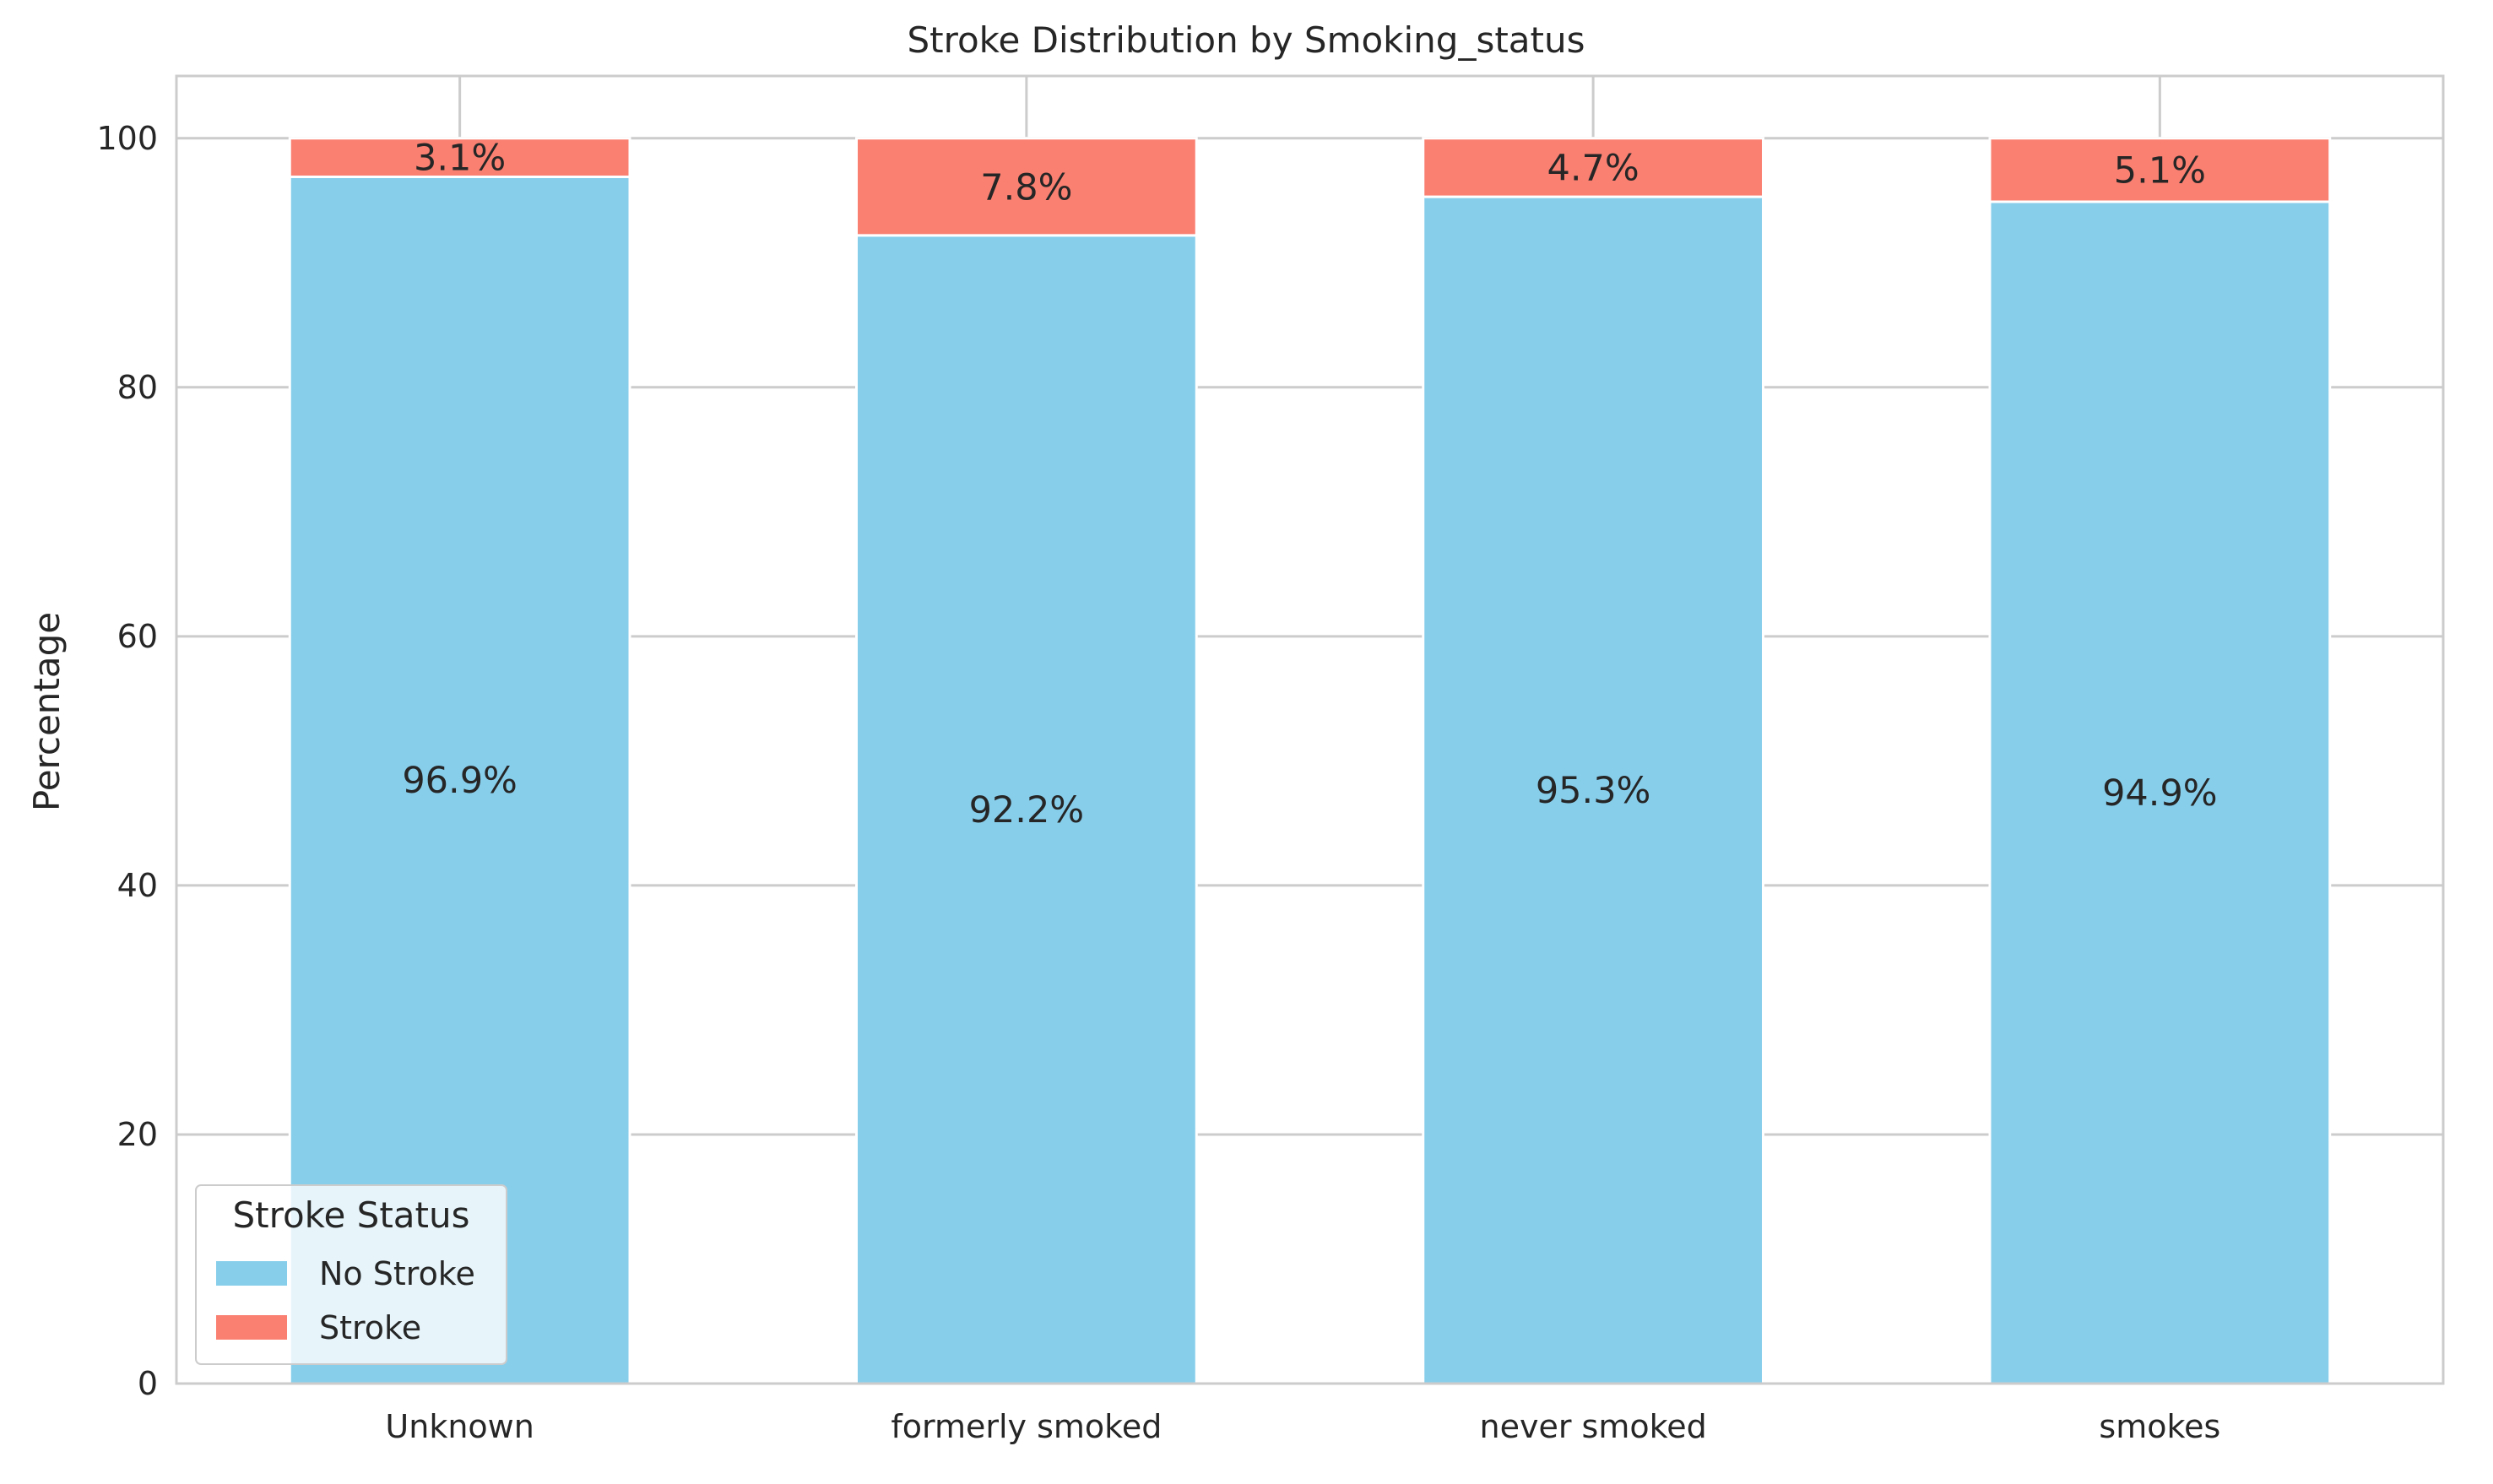  I want to click on bar-value-label: 95.3%, so click(1594, 791).